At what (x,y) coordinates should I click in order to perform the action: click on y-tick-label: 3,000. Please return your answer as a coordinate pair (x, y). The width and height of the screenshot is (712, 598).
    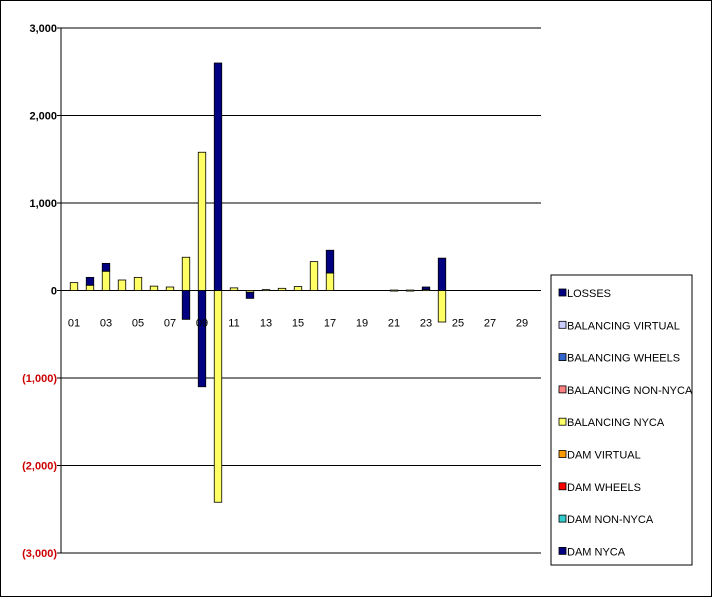
    Looking at the image, I should click on (43, 29).